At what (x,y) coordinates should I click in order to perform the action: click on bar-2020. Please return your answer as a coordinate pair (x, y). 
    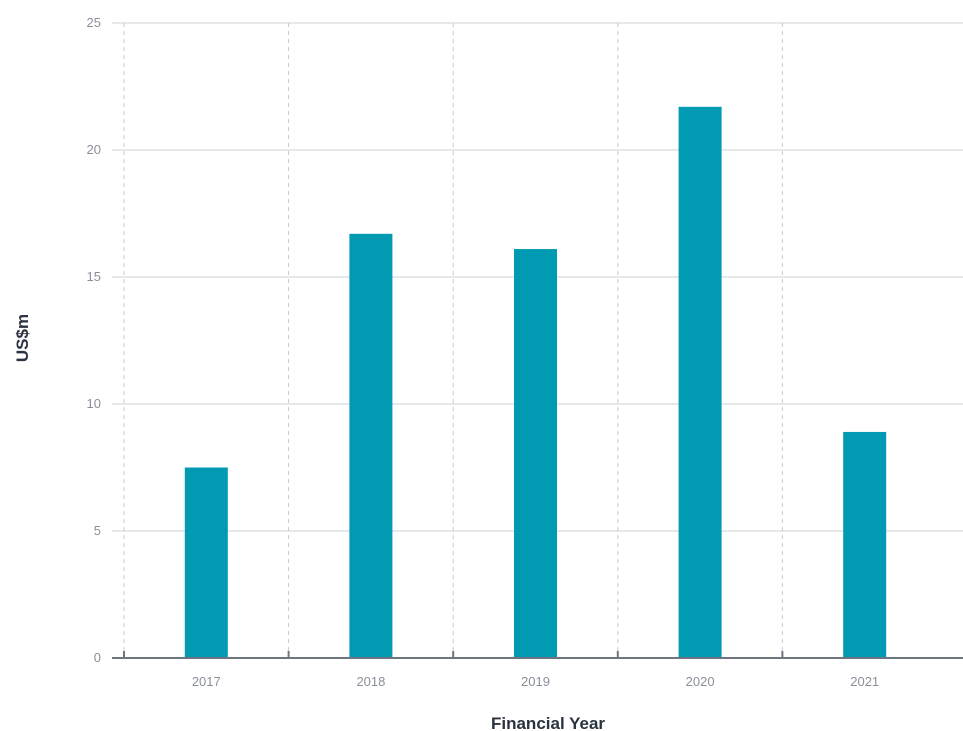
    Looking at the image, I should click on (700, 382).